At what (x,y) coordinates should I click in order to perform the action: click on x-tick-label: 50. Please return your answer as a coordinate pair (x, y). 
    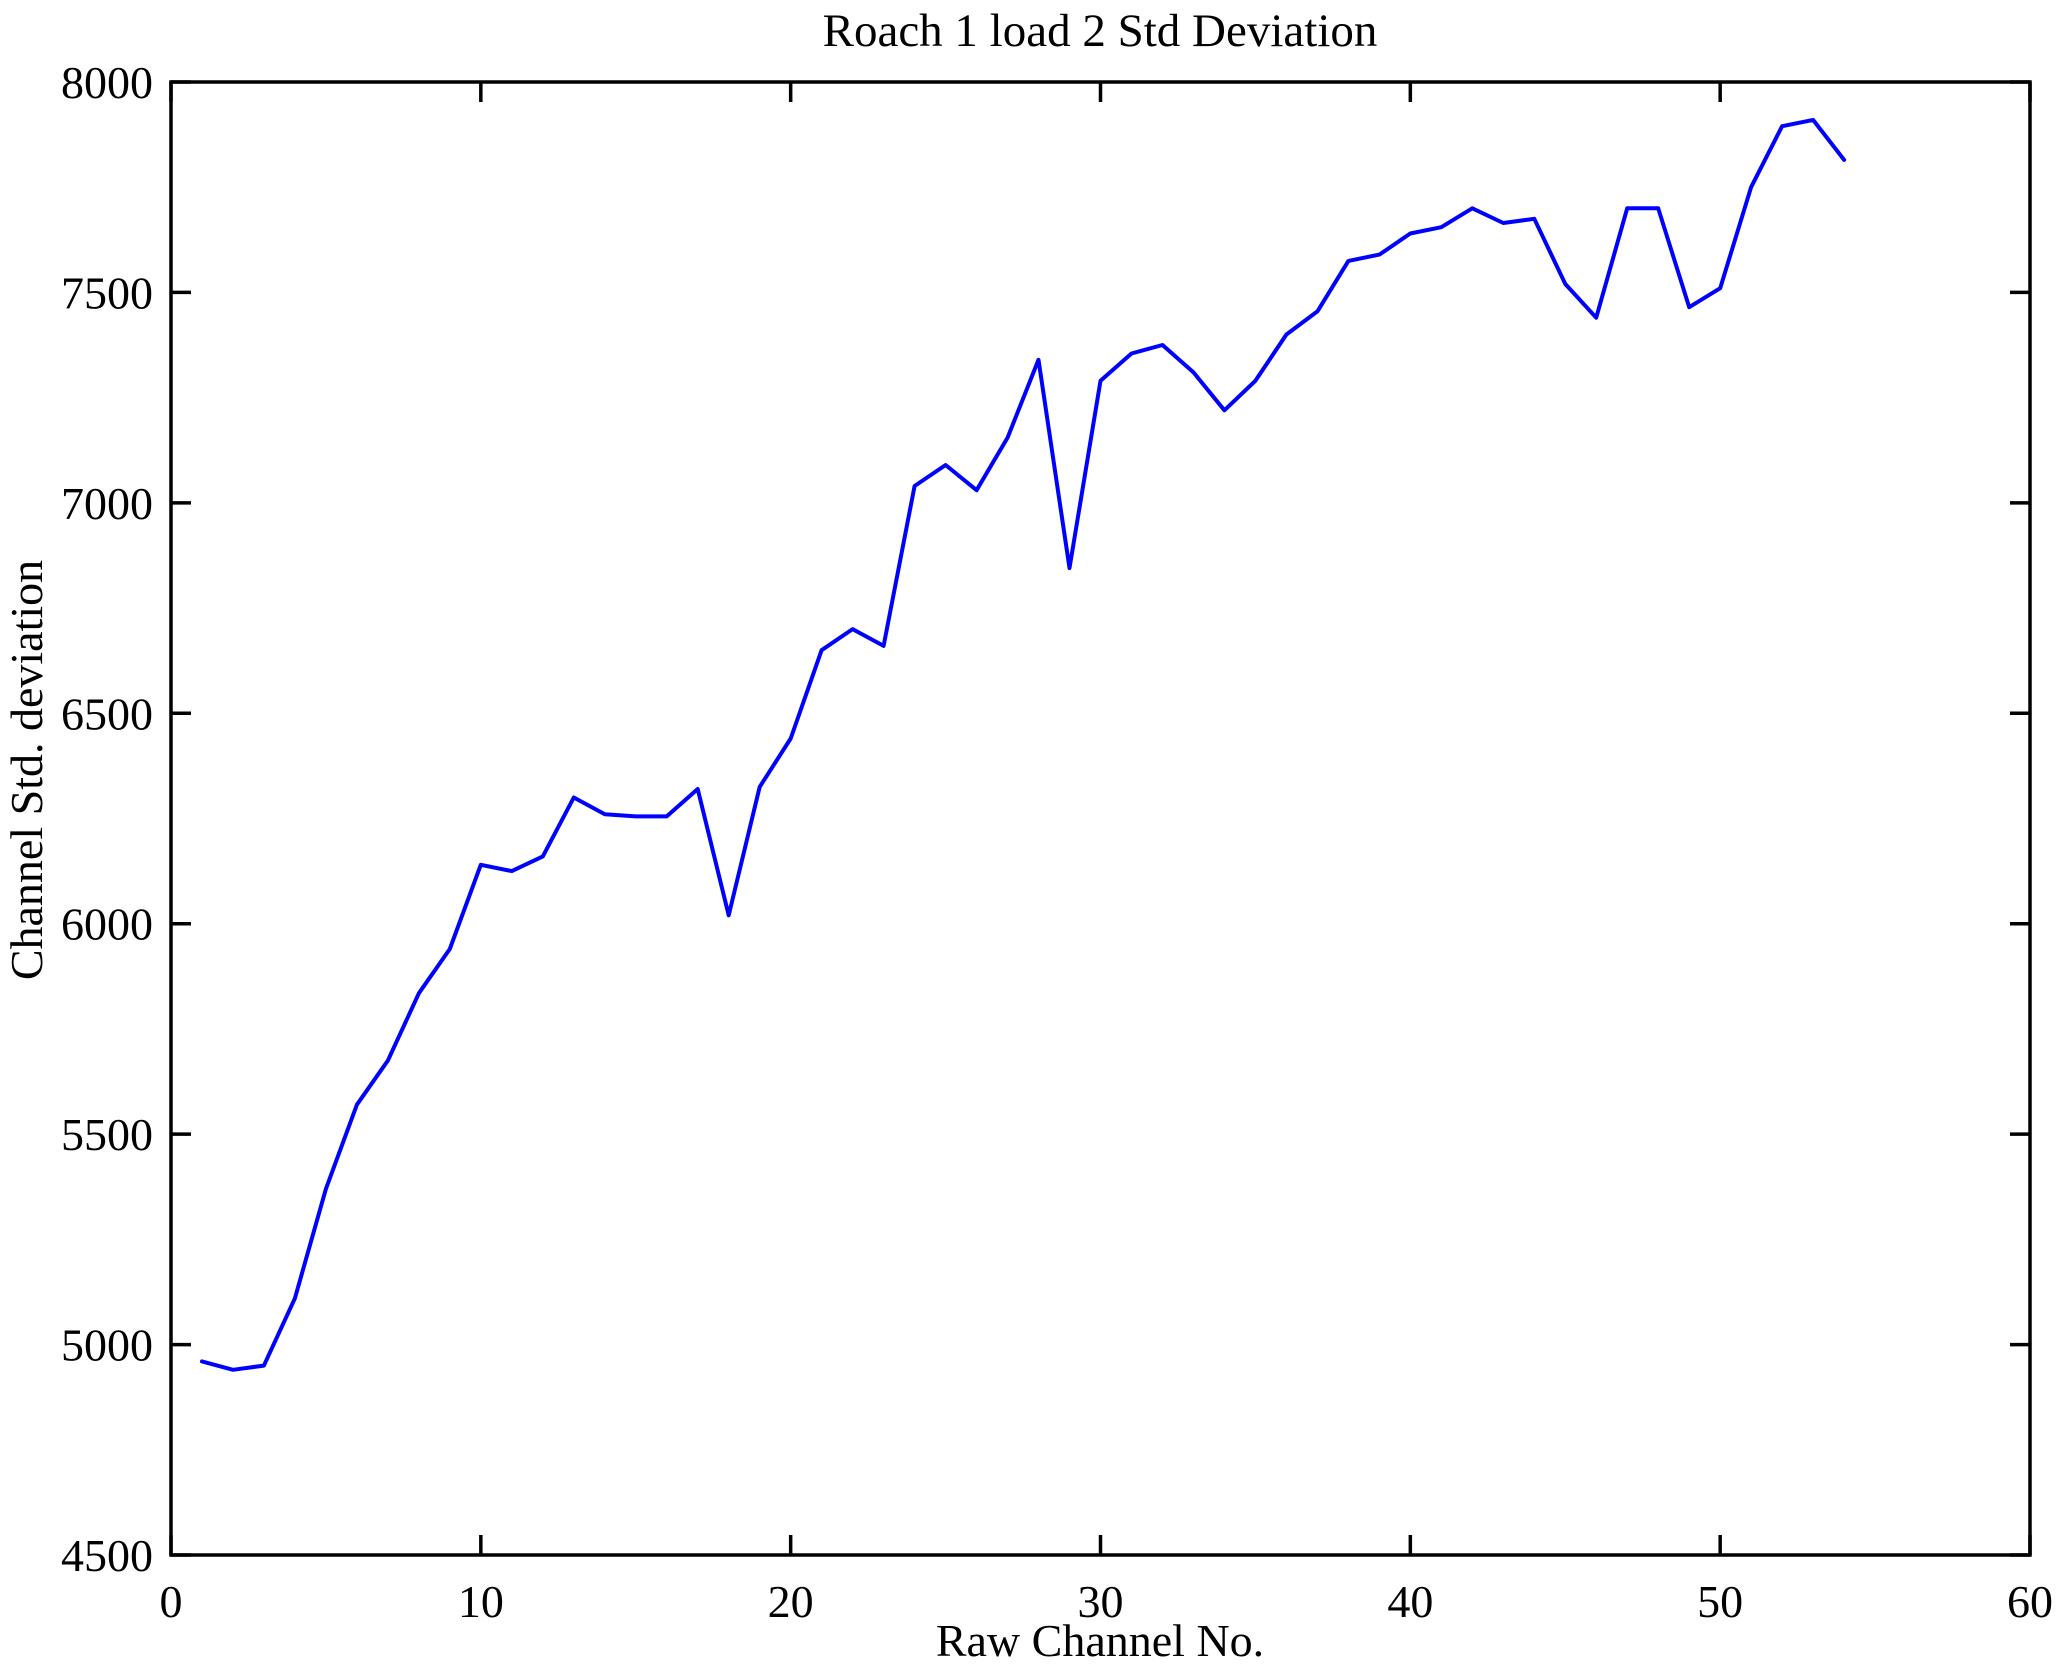
    Looking at the image, I should click on (1720, 1601).